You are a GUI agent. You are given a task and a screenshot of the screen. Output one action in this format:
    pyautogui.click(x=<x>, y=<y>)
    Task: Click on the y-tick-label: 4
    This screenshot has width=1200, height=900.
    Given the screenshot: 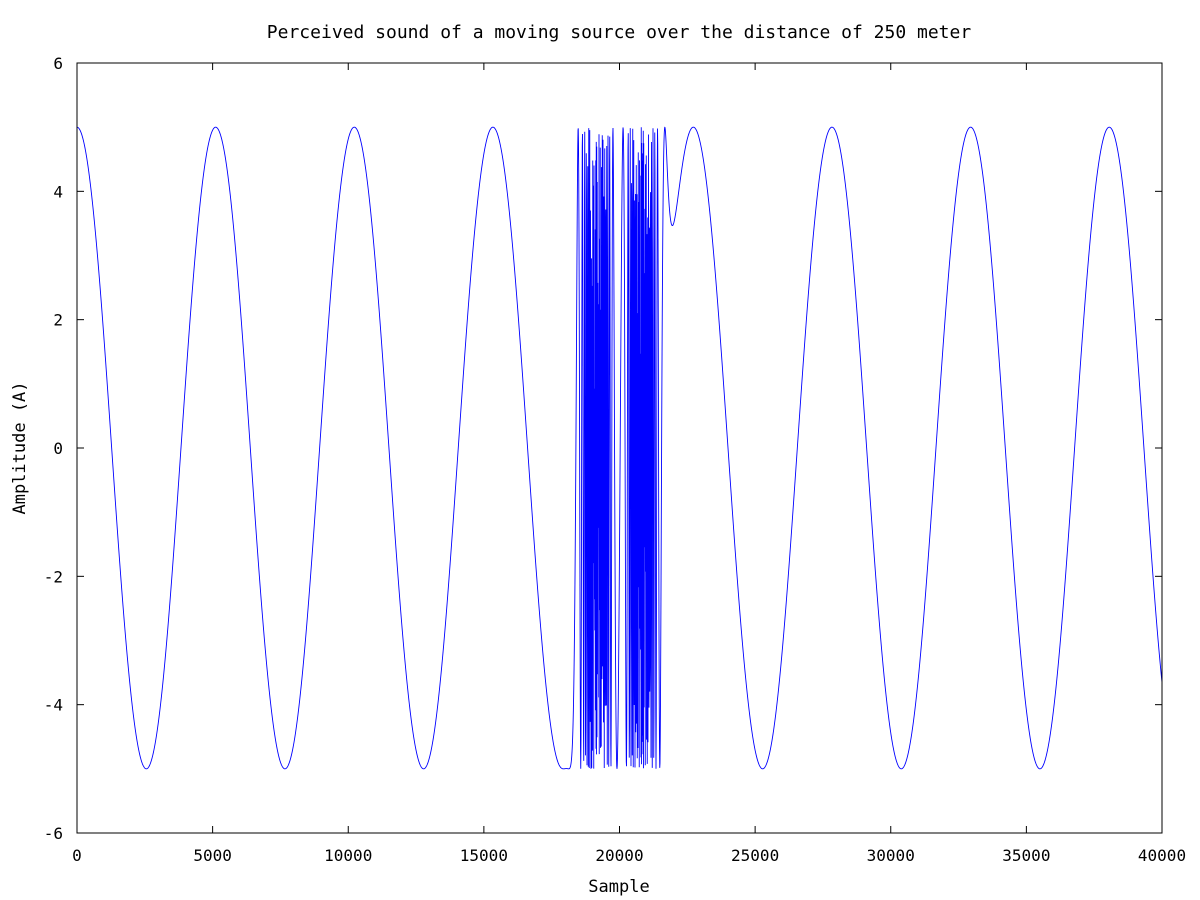 What is the action you would take?
    pyautogui.click(x=58, y=191)
    